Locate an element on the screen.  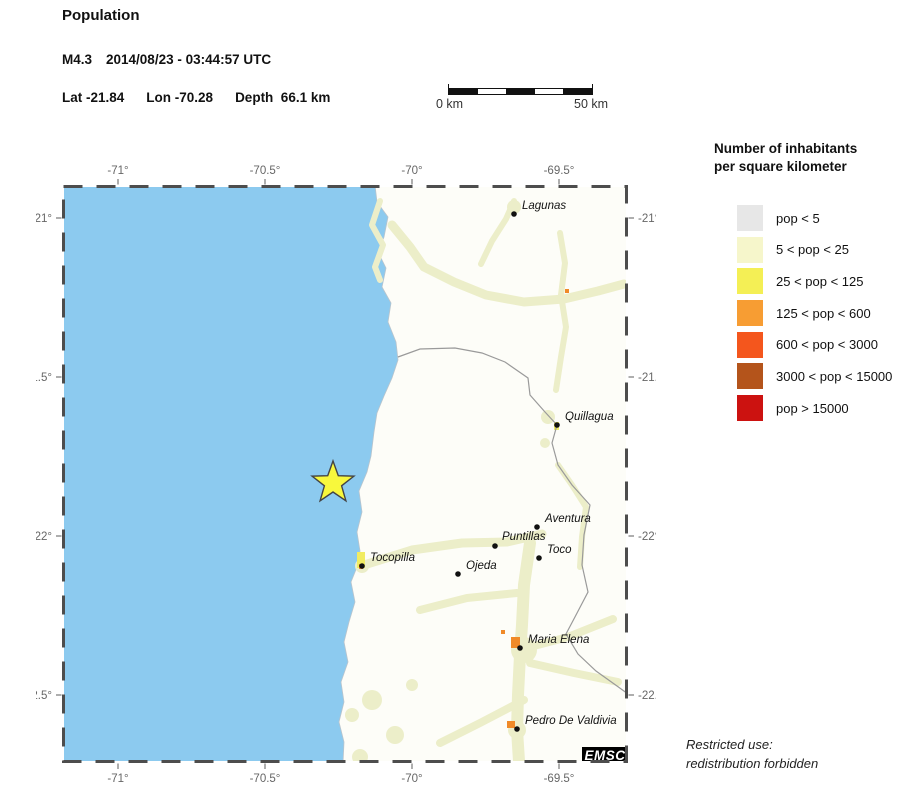
legend-row: 600 < pop < 3000 is located at coordinates (814, 344).